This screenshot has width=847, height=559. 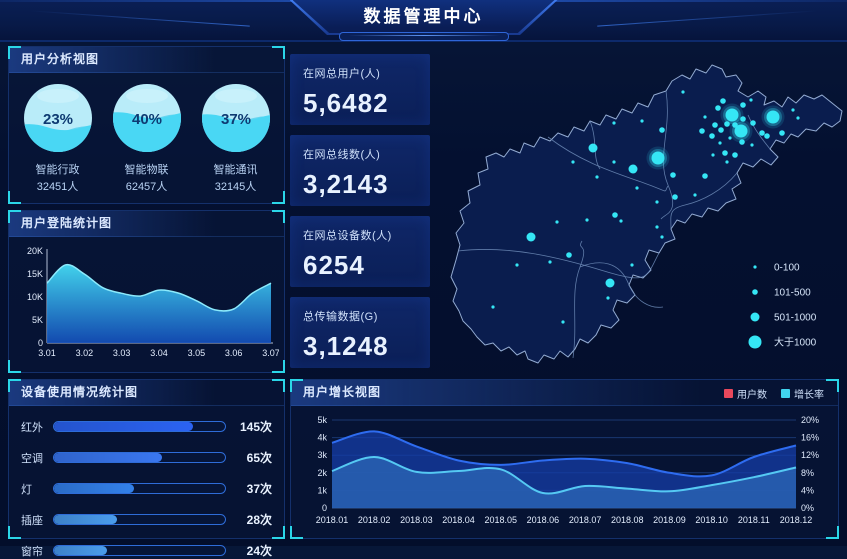 I want to click on title-banner, so click(x=423, y=16).